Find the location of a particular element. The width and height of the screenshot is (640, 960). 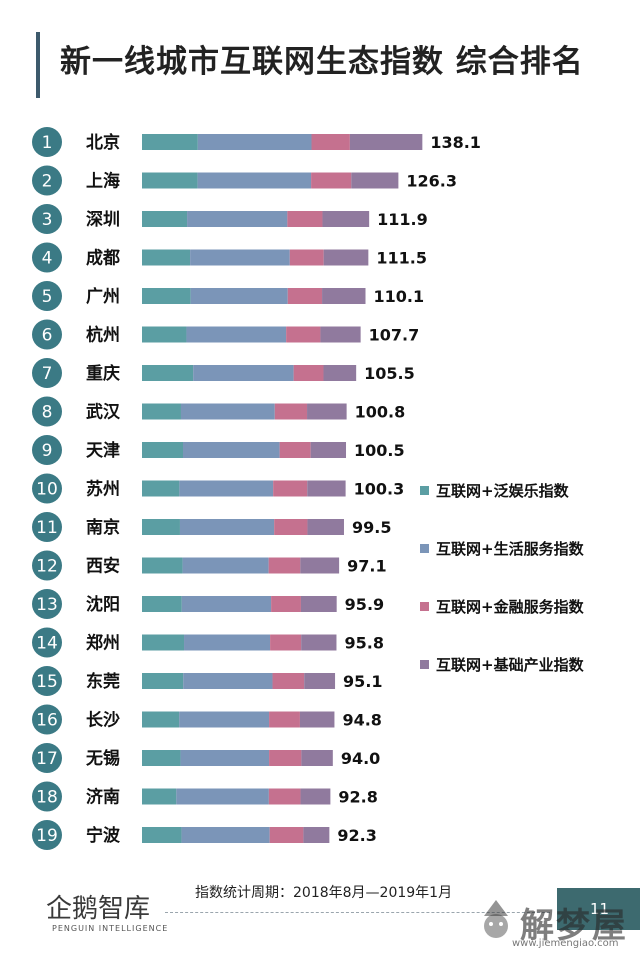

total-value-label: 92.8 is located at coordinates (357, 797).